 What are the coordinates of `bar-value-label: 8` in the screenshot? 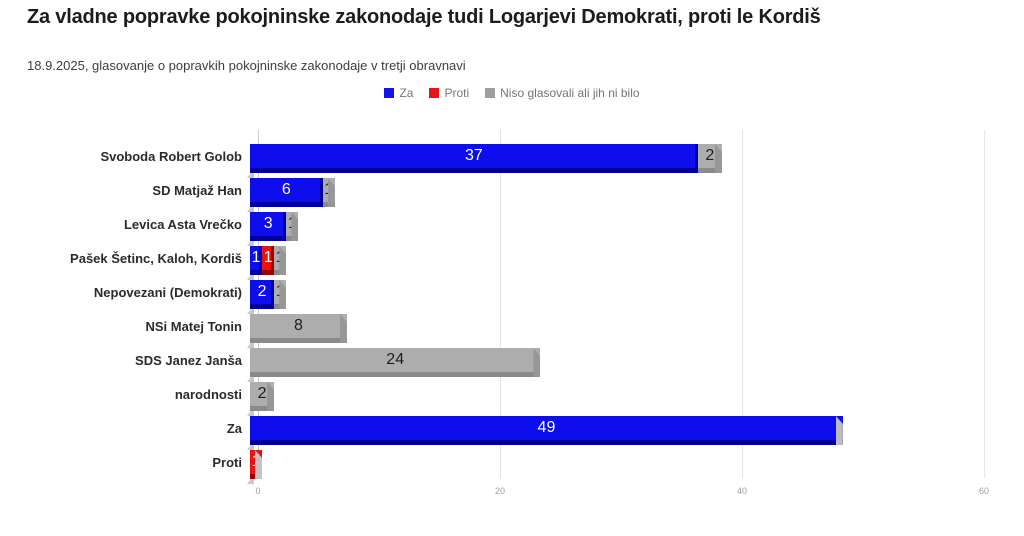 It's located at (298, 325).